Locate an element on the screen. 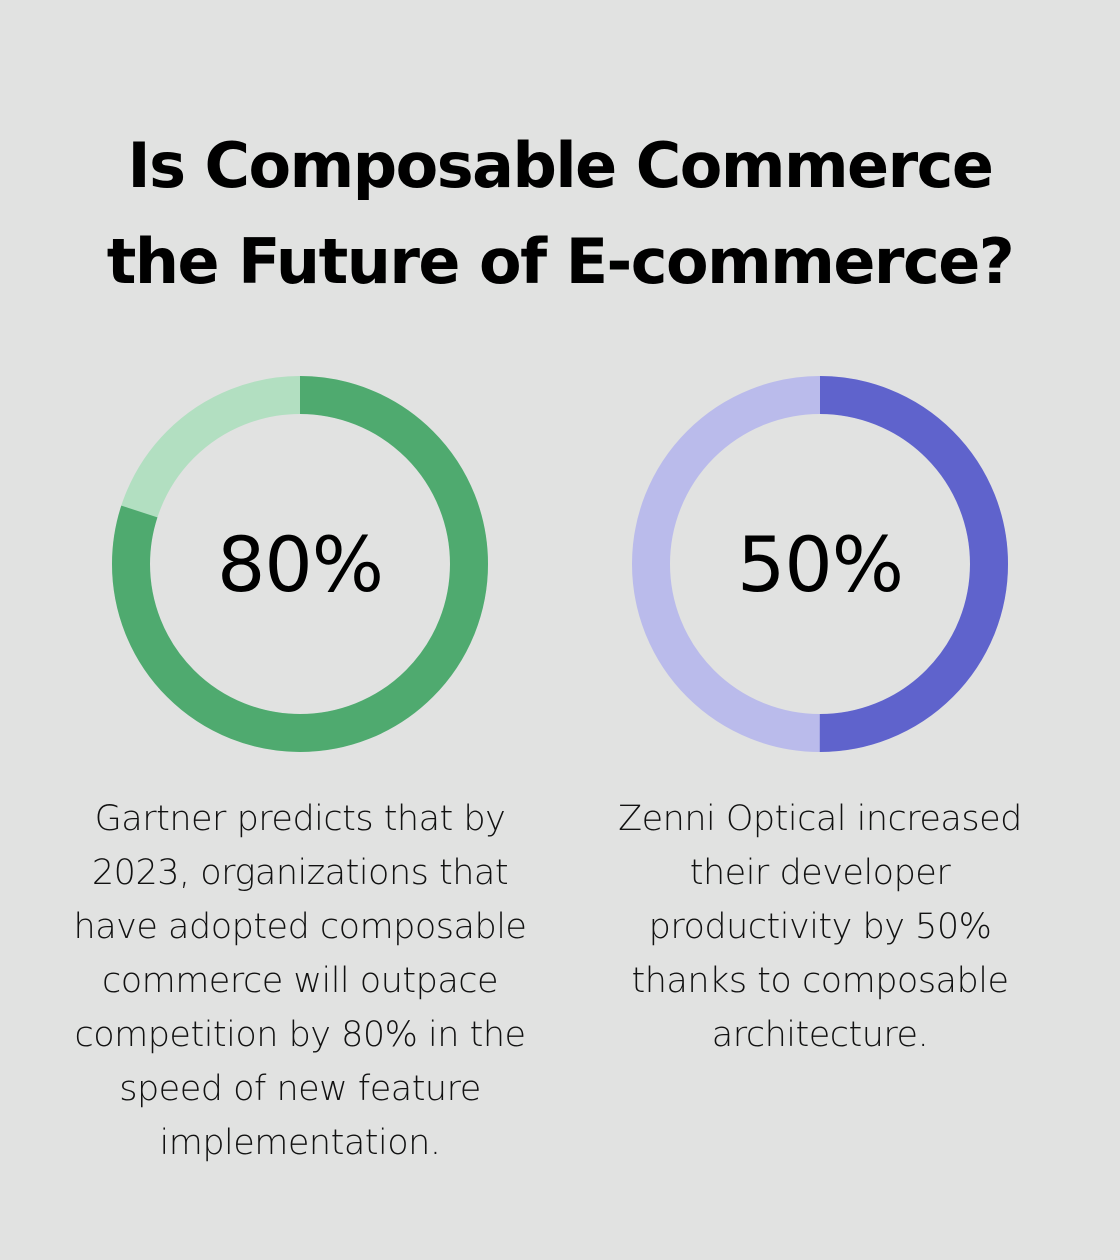 This screenshot has height=1260, width=1120. description-line: thanks to composable is located at coordinates (820, 981).